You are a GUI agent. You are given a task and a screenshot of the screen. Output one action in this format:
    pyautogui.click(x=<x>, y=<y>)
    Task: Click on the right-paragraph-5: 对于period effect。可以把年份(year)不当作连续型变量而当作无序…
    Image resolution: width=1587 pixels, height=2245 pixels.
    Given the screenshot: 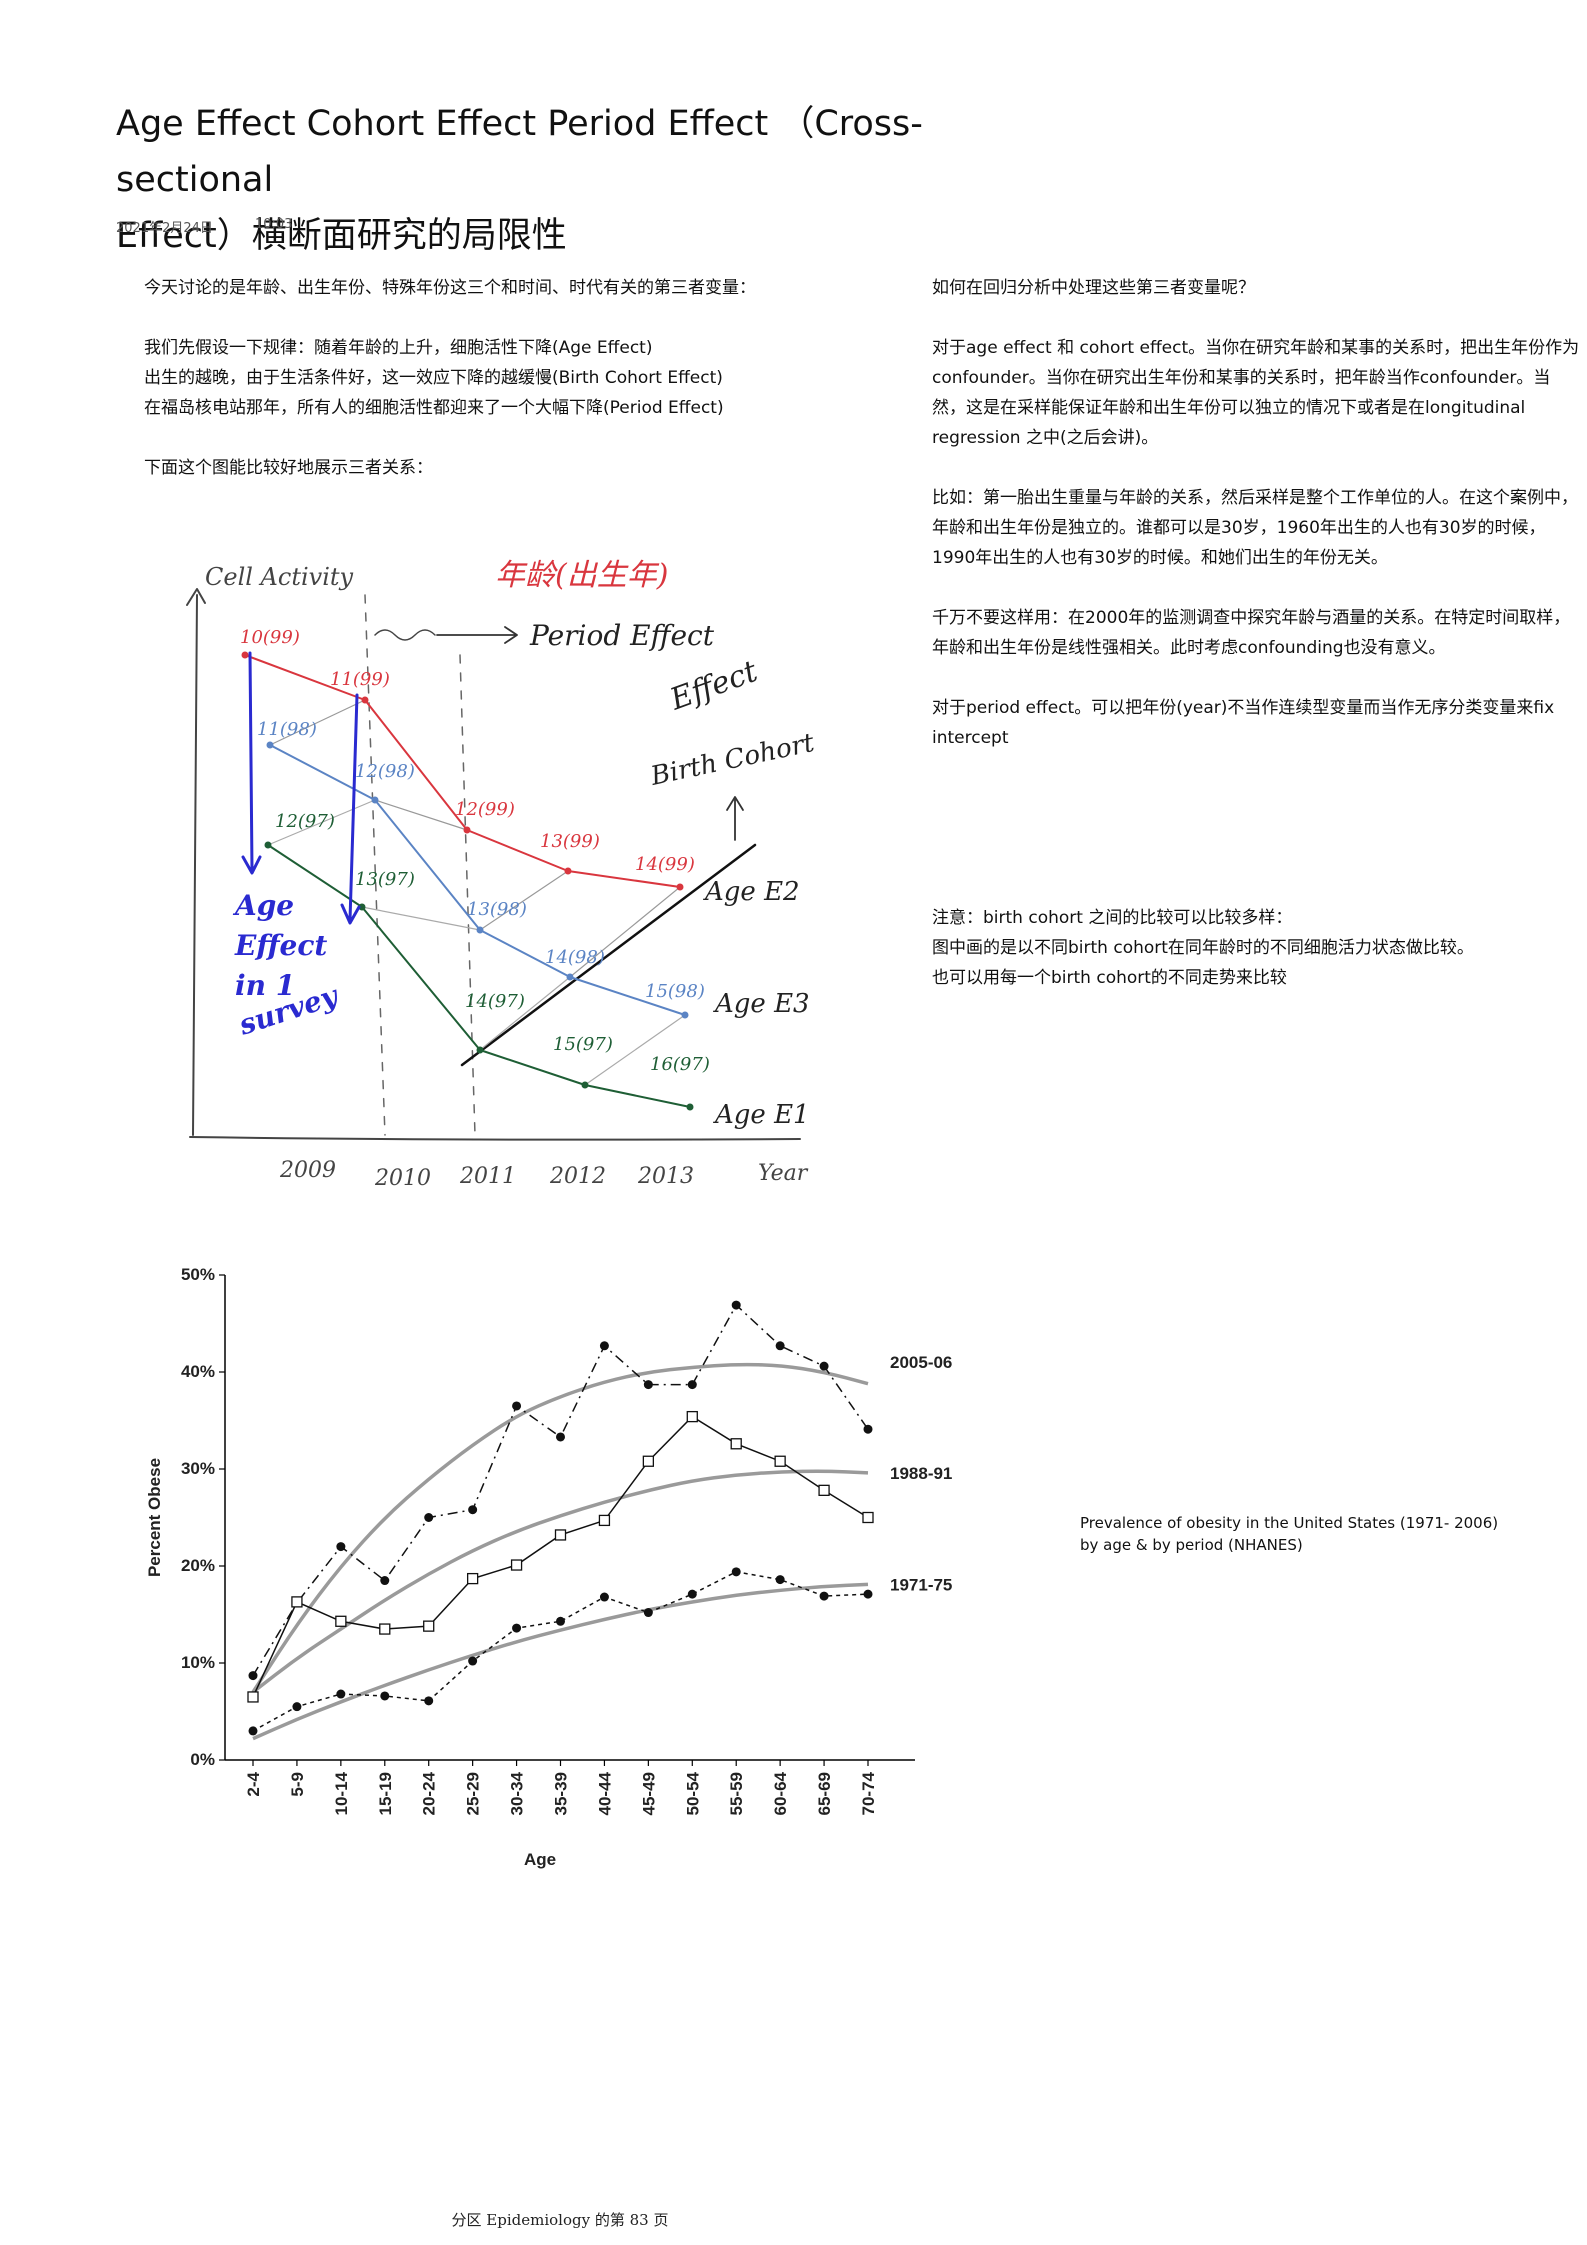 What is the action you would take?
    pyautogui.click(x=1243, y=723)
    